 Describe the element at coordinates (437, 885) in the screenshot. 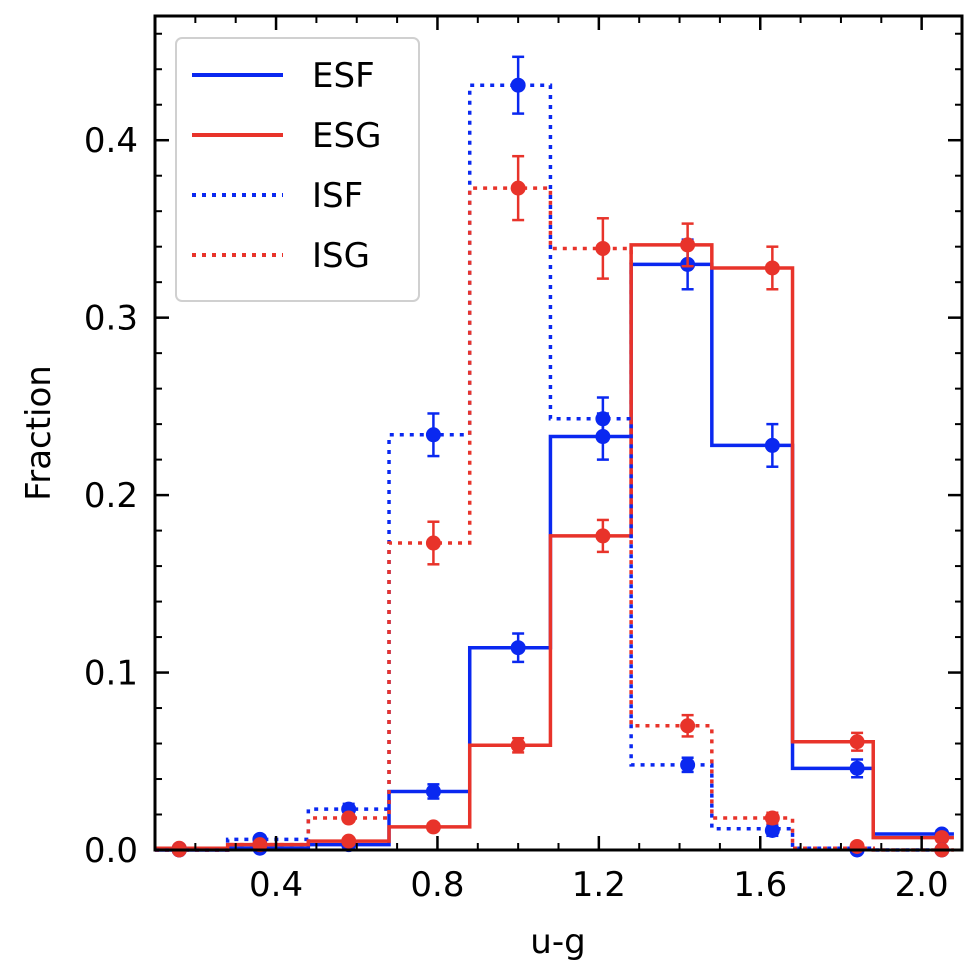

I see `x-tick-label: 0.8` at that location.